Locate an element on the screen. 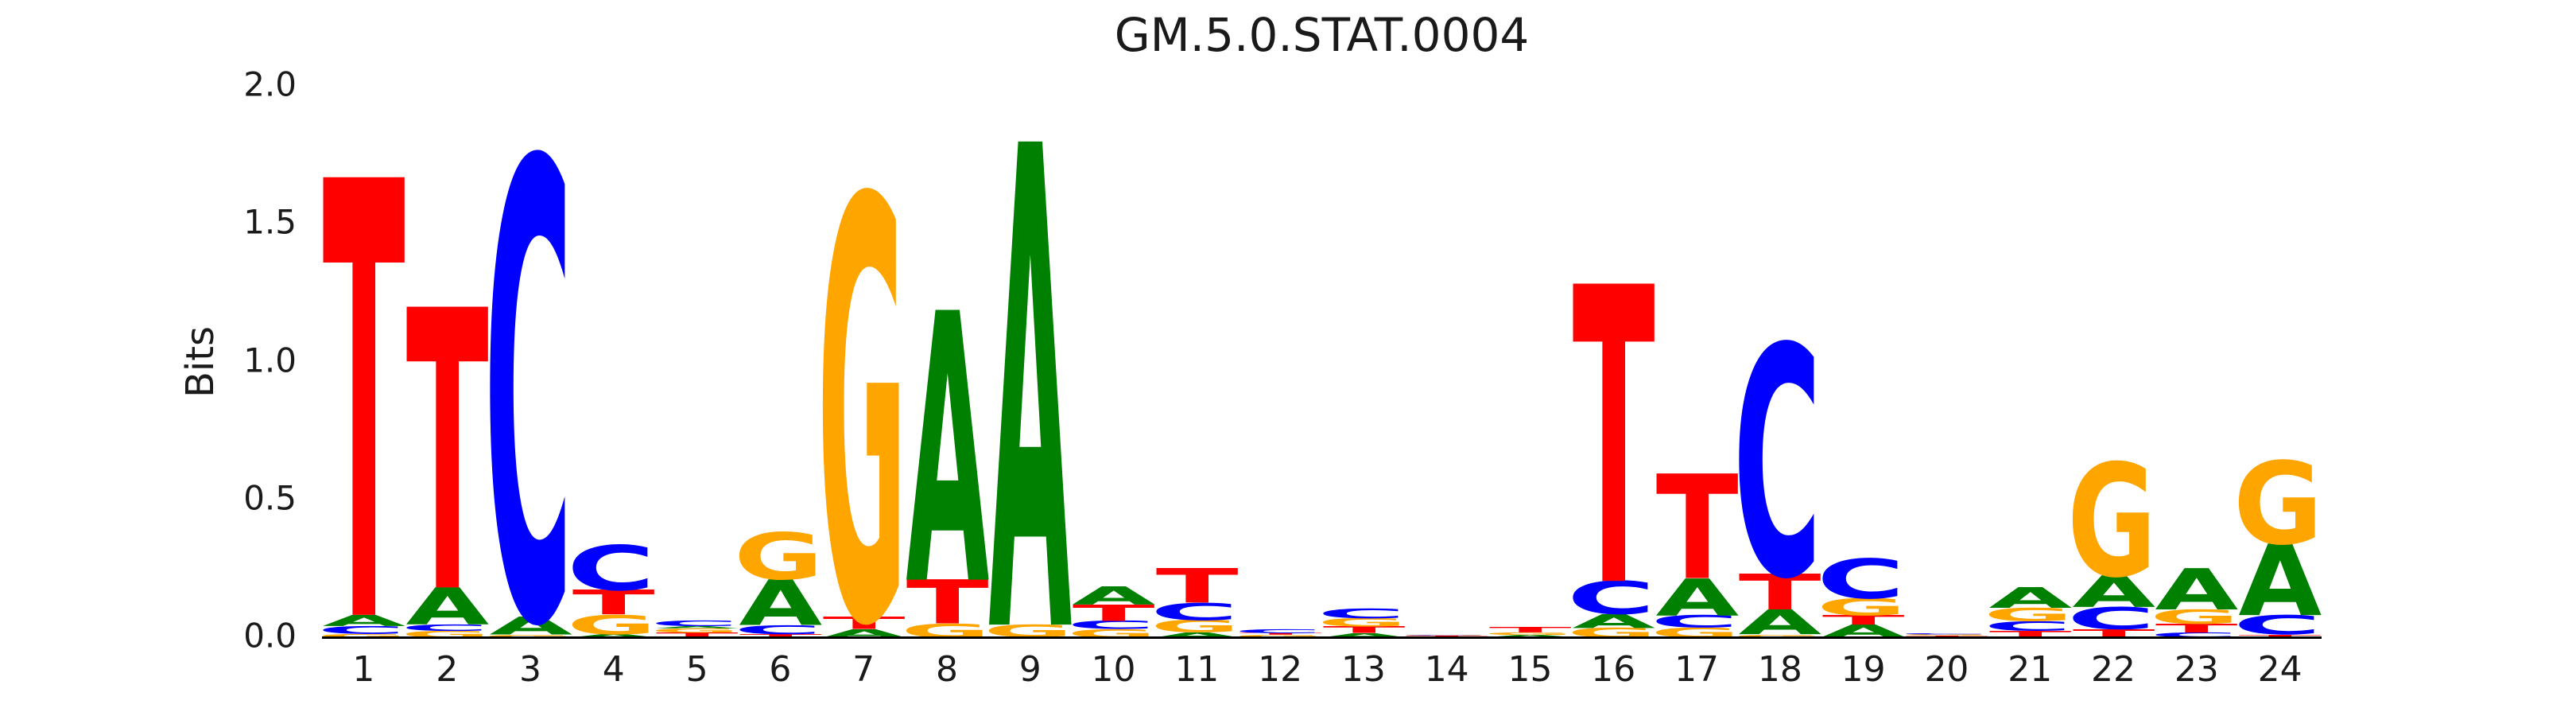  logo-letter-7-T: T is located at coordinates (865, 623).